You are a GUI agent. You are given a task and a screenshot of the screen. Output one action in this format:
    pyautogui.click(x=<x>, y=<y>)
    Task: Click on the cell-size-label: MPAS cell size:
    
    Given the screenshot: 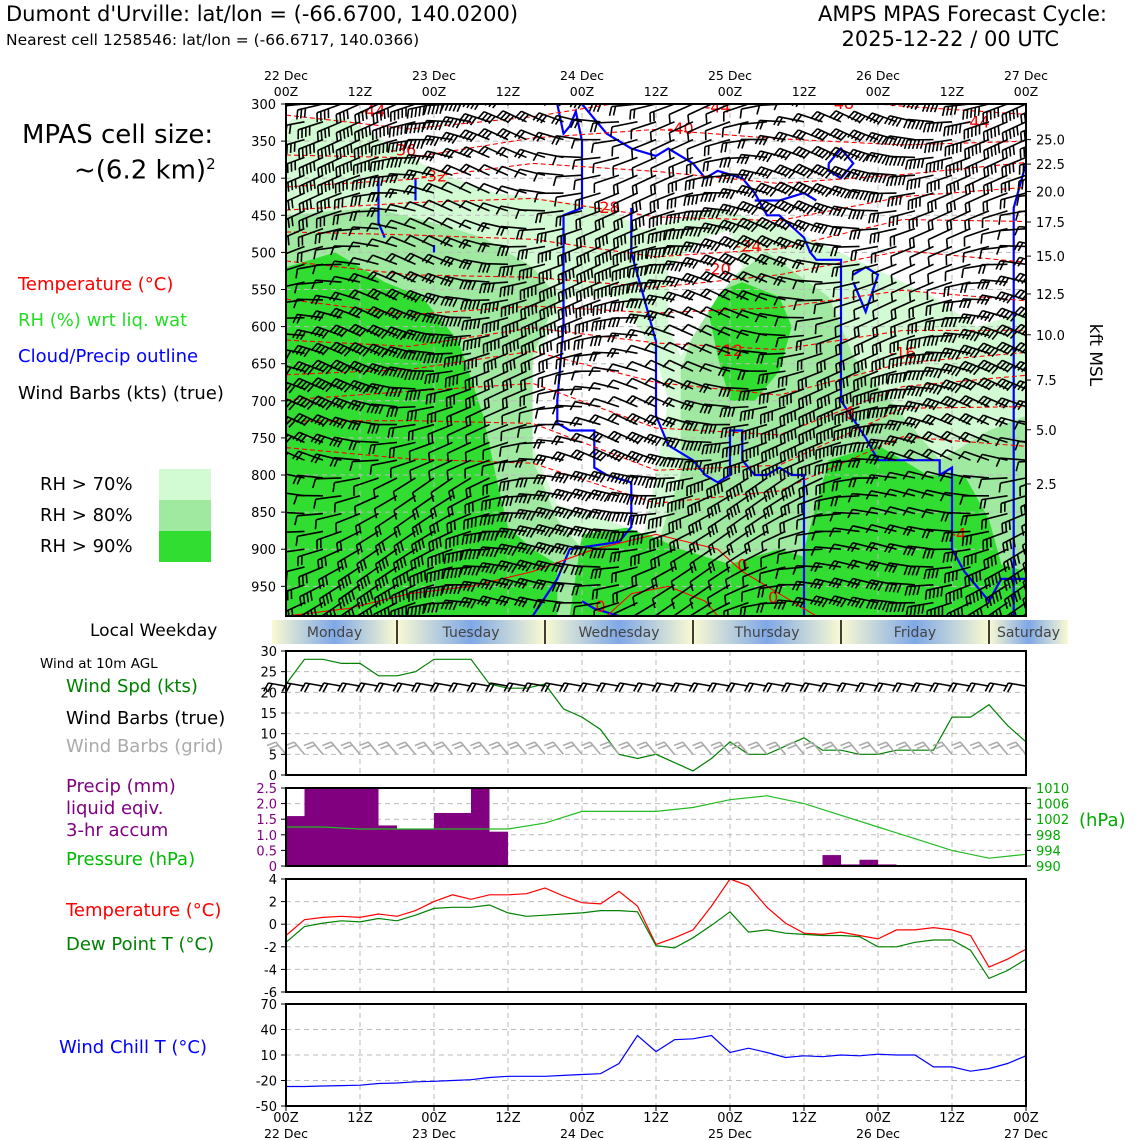 What is the action you would take?
    pyautogui.click(x=118, y=135)
    